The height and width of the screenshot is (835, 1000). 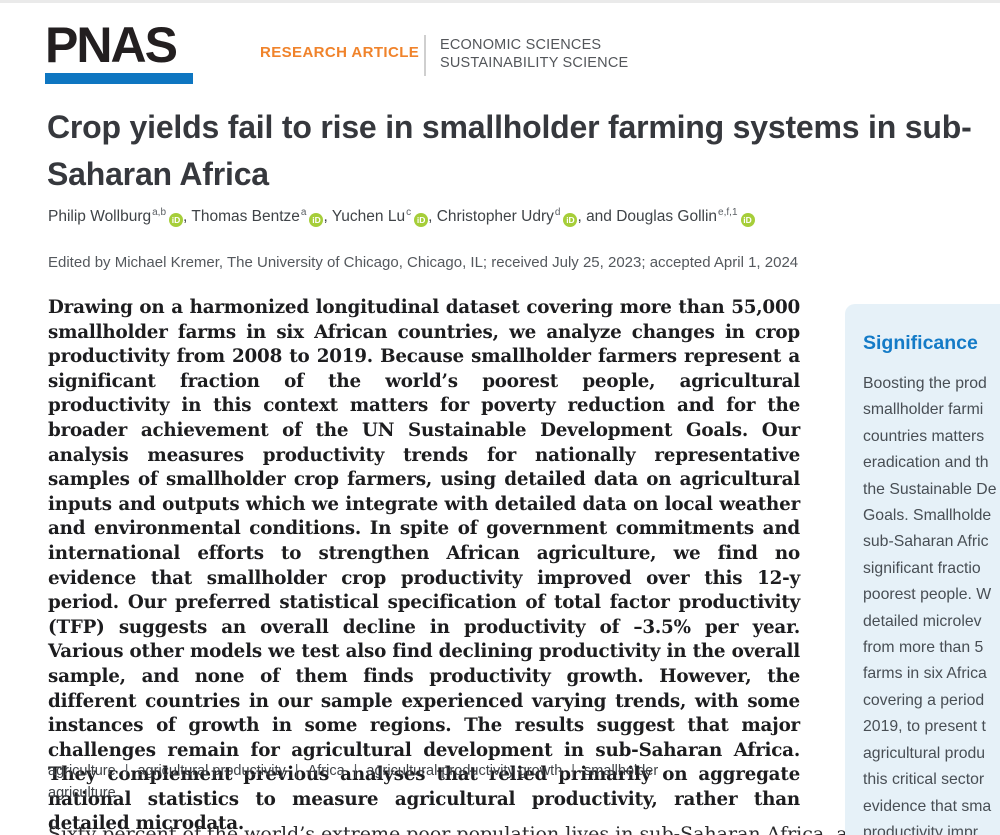 I want to click on author: Christopher UdrydiD, so click(x=507, y=217).